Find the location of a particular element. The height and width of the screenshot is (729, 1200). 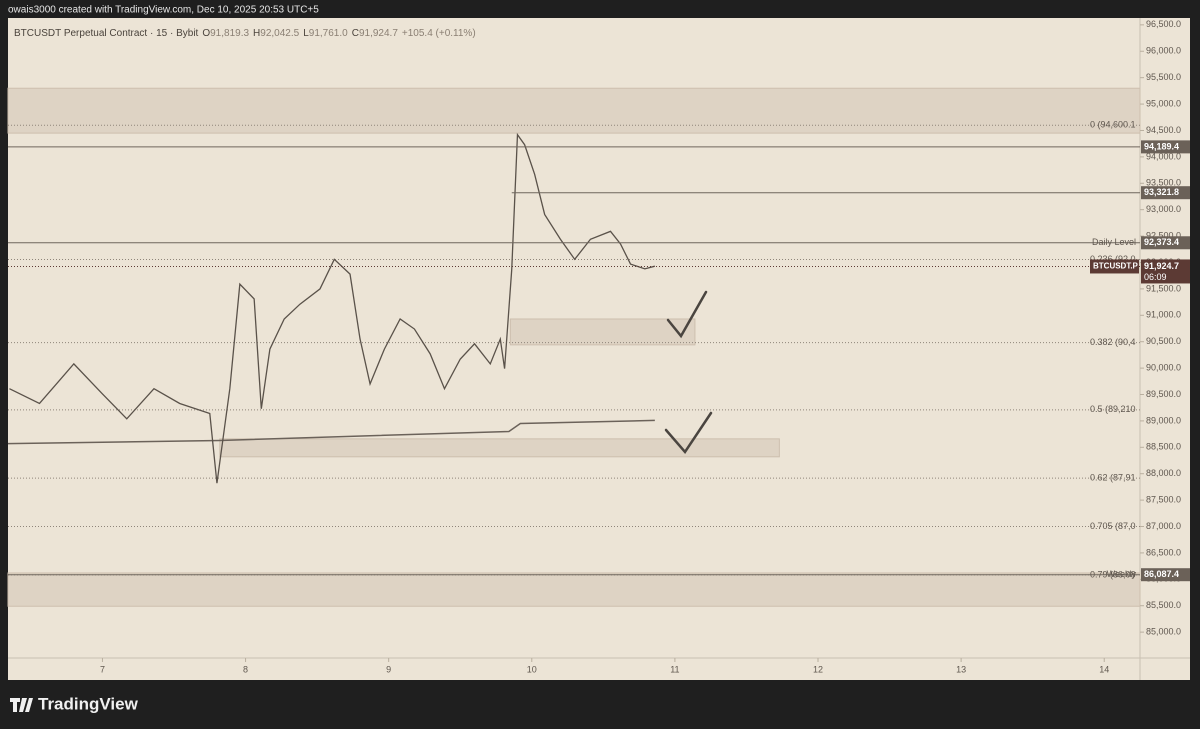

x-tick-label: 14 is located at coordinates (1104, 669).